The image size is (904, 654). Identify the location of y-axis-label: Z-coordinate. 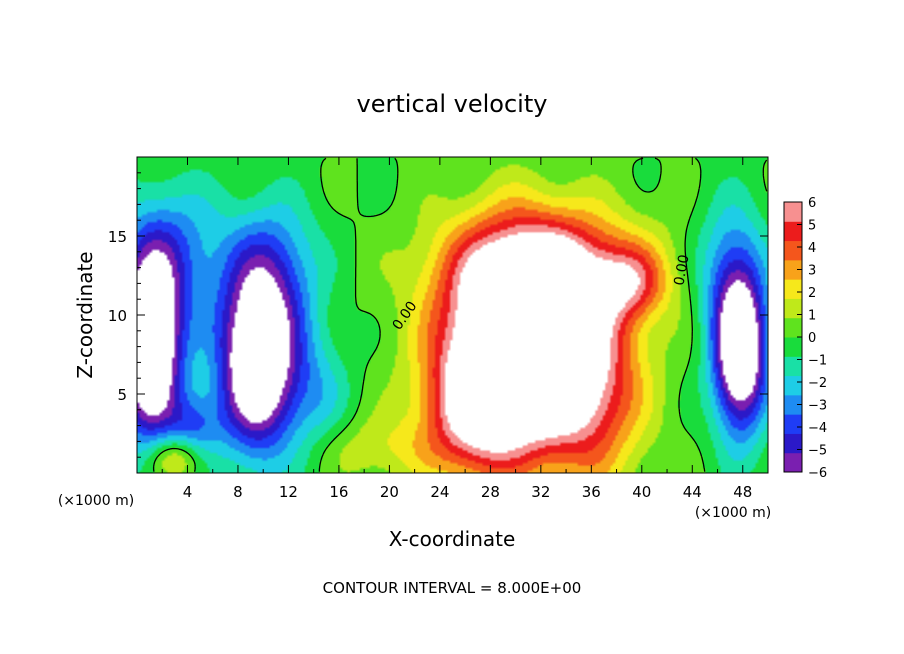
(85, 314).